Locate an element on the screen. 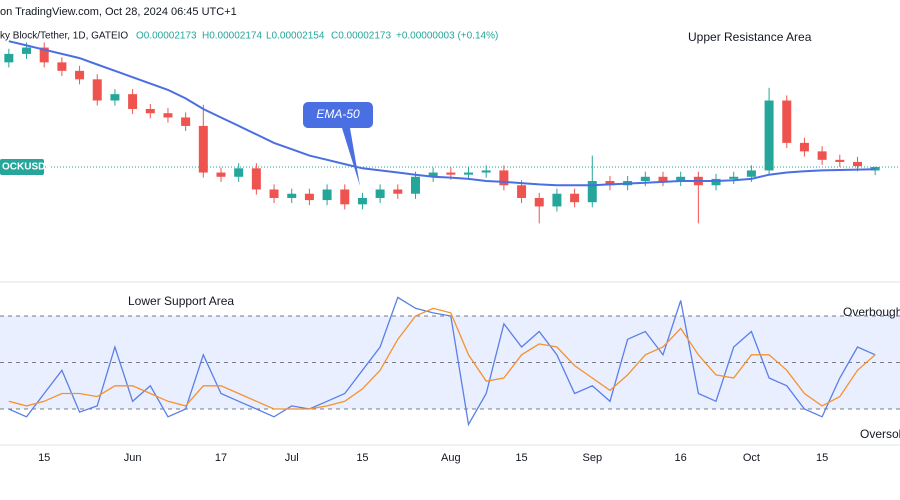  annotation: Upper Resistance Area is located at coordinates (750, 37).